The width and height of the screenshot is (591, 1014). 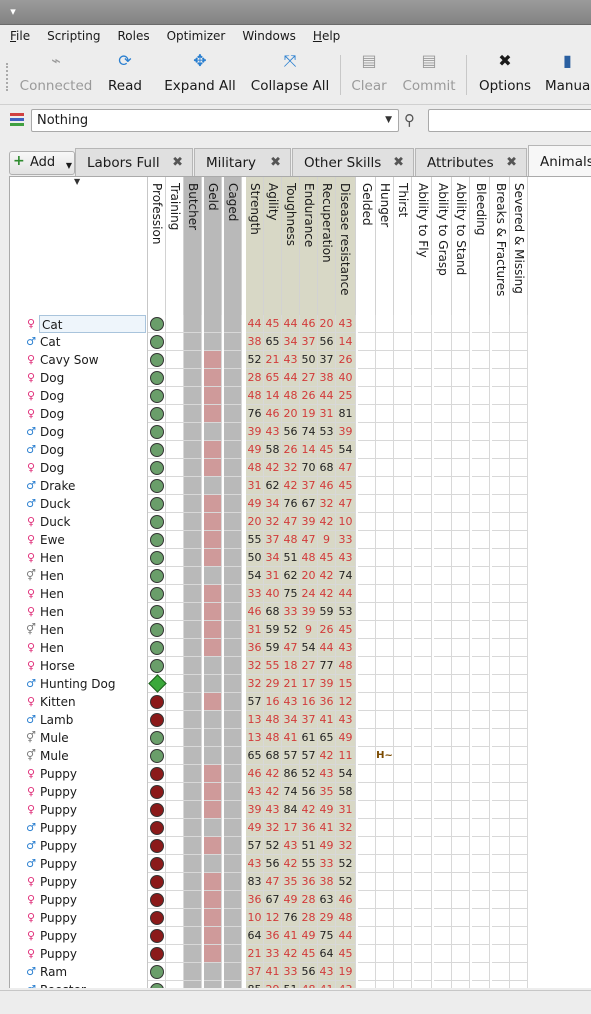 What do you see at coordinates (255, 864) in the screenshot?
I see `attribute-cell: 43` at bounding box center [255, 864].